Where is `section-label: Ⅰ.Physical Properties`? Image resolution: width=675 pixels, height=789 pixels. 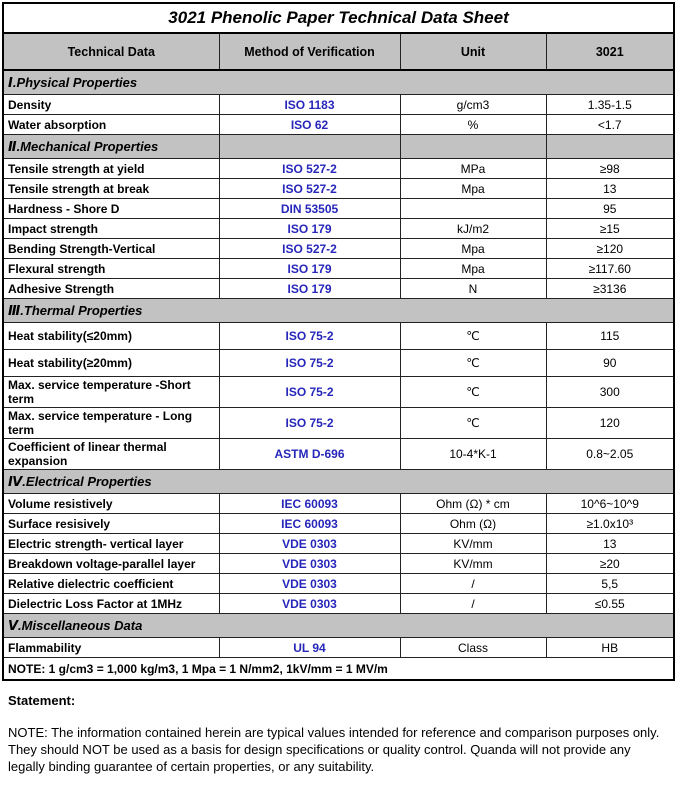
section-label: Ⅰ.Physical Properties is located at coordinates (338, 82).